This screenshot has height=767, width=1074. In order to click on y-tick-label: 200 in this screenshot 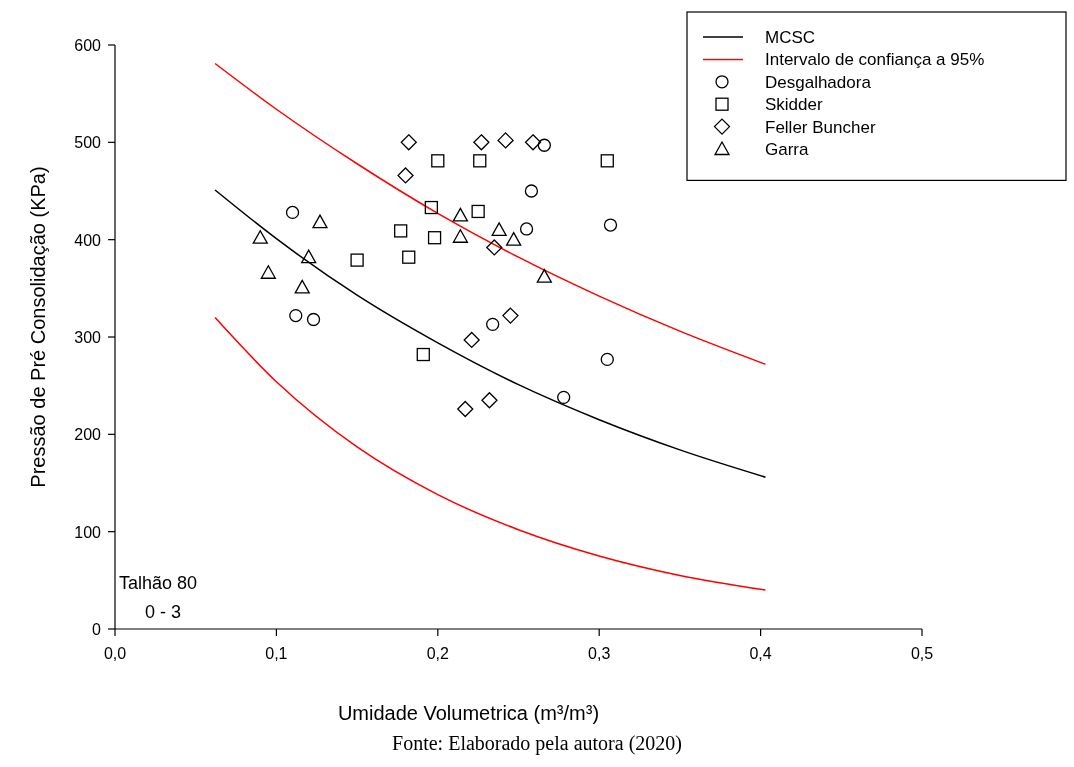, I will do `click(88, 435)`.